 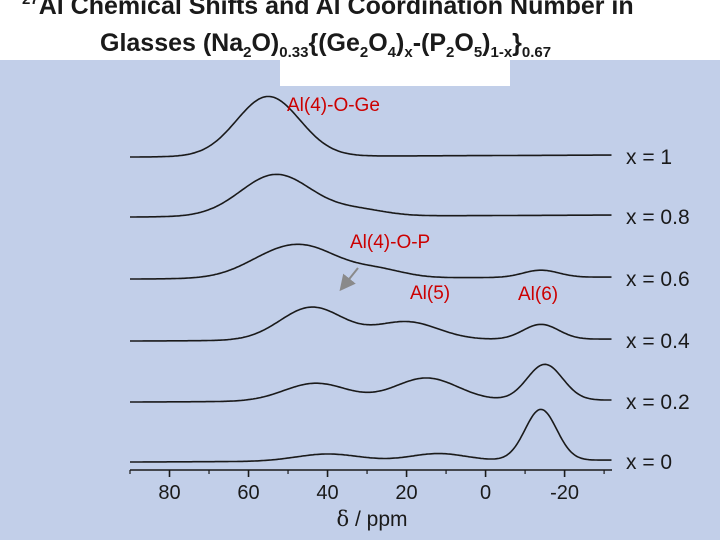 What do you see at coordinates (658, 310) in the screenshot?
I see `series-labels-group: x = 1 x = 0.8 x = 0.6 x = 0.4 x = 0.2 x = 0` at bounding box center [658, 310].